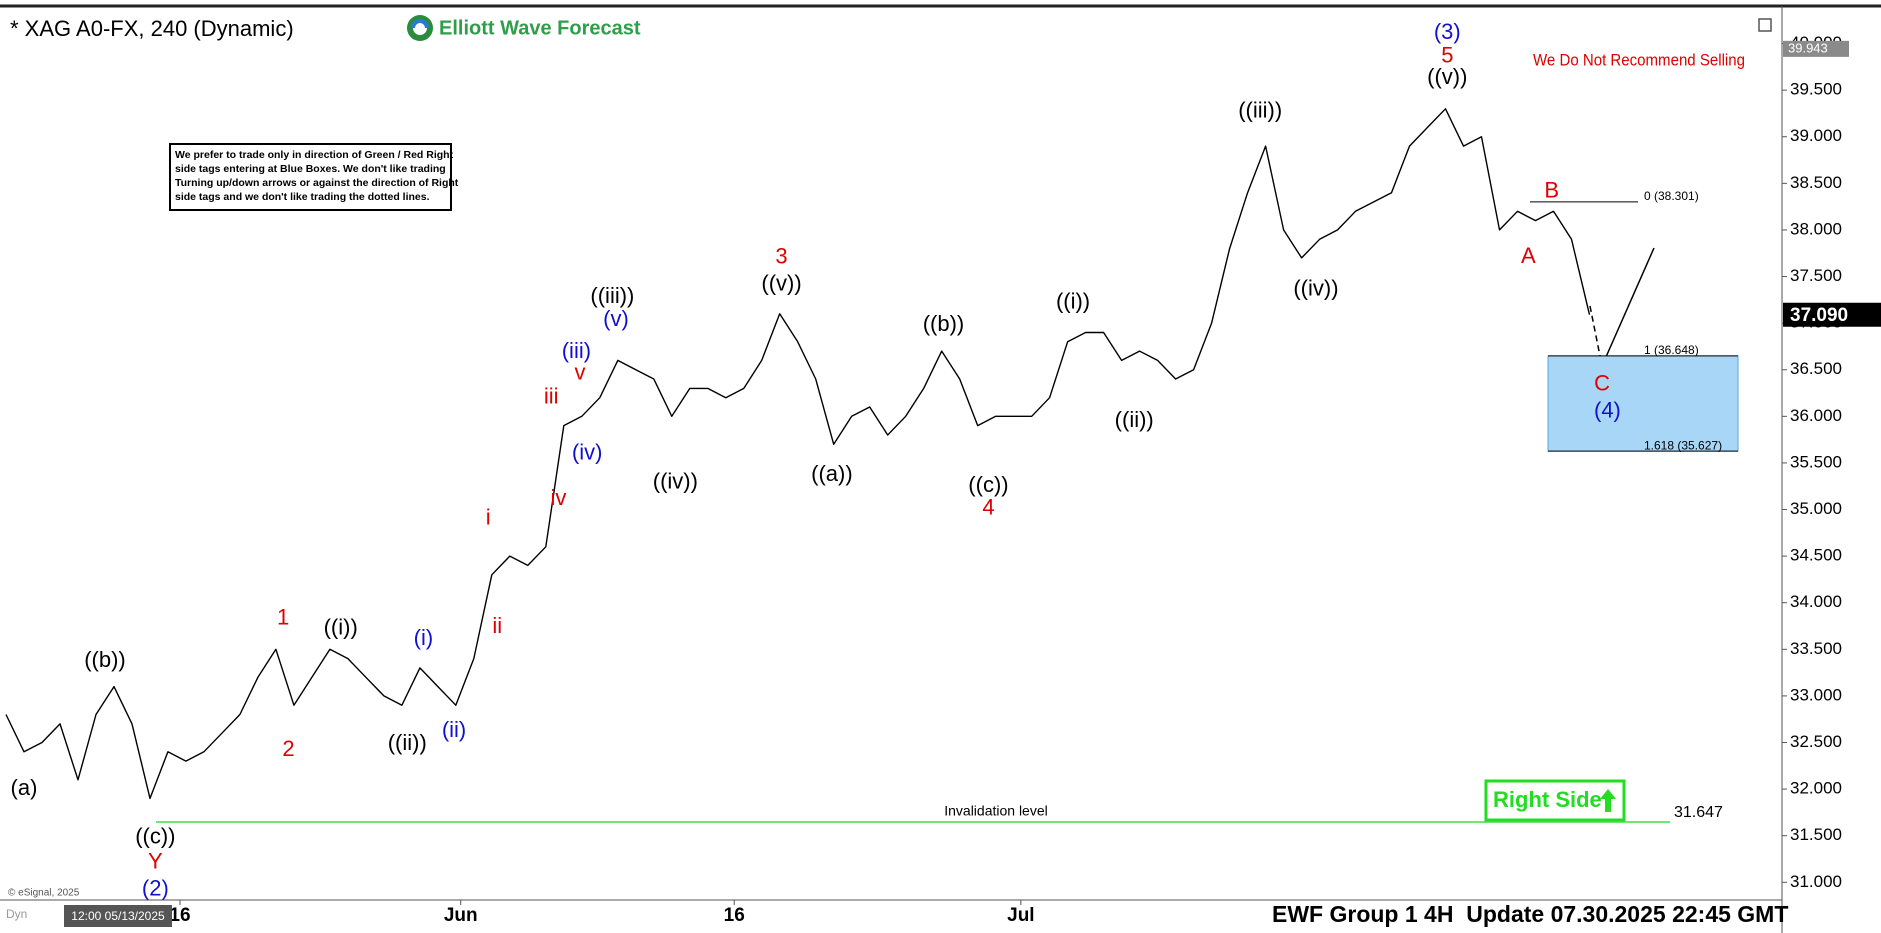 Image resolution: width=1881 pixels, height=933 pixels. What do you see at coordinates (1816, 555) in the screenshot?
I see `y-tick-label: 34.500` at bounding box center [1816, 555].